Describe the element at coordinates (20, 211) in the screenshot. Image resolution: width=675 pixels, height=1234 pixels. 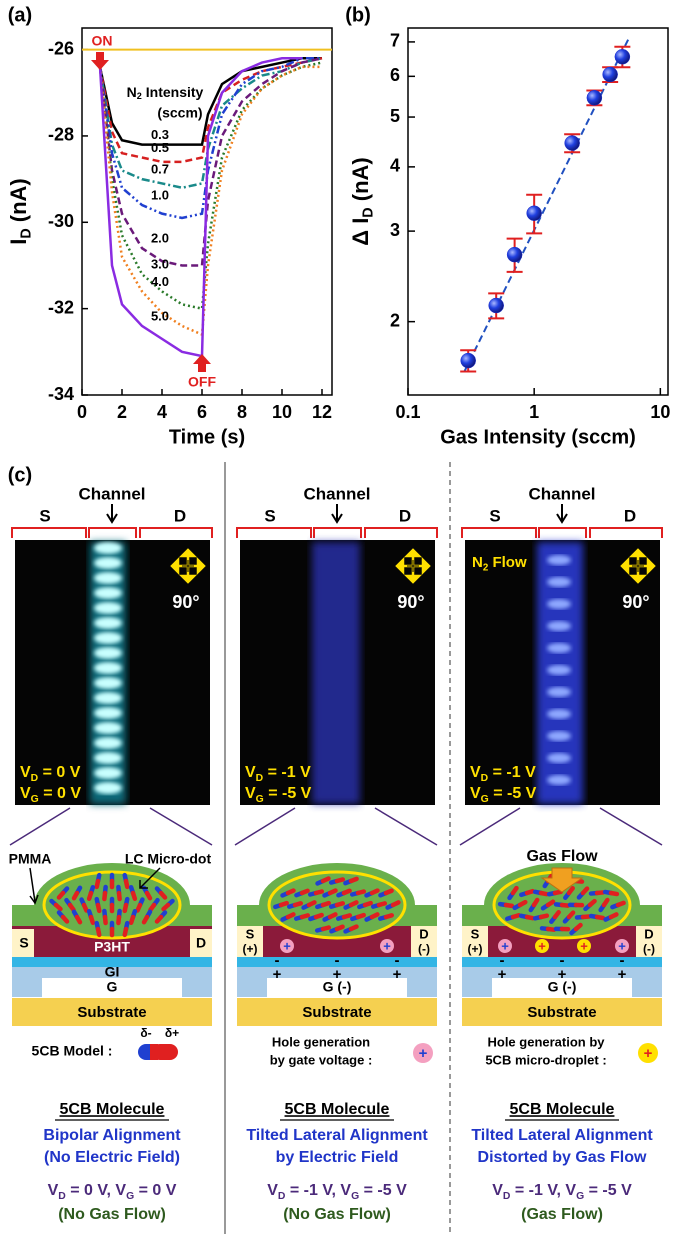
I see `y-axis-label: ID (nA)` at that location.